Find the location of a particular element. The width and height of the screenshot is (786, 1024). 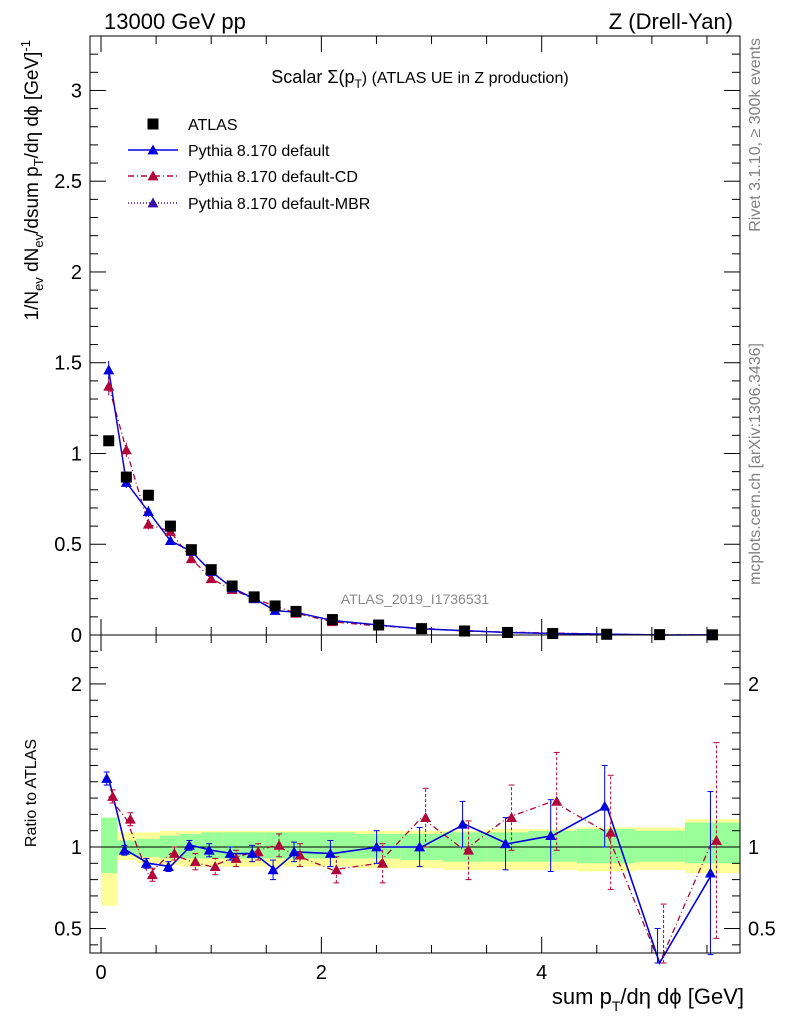

xtick-label: 2 is located at coordinates (321, 973).